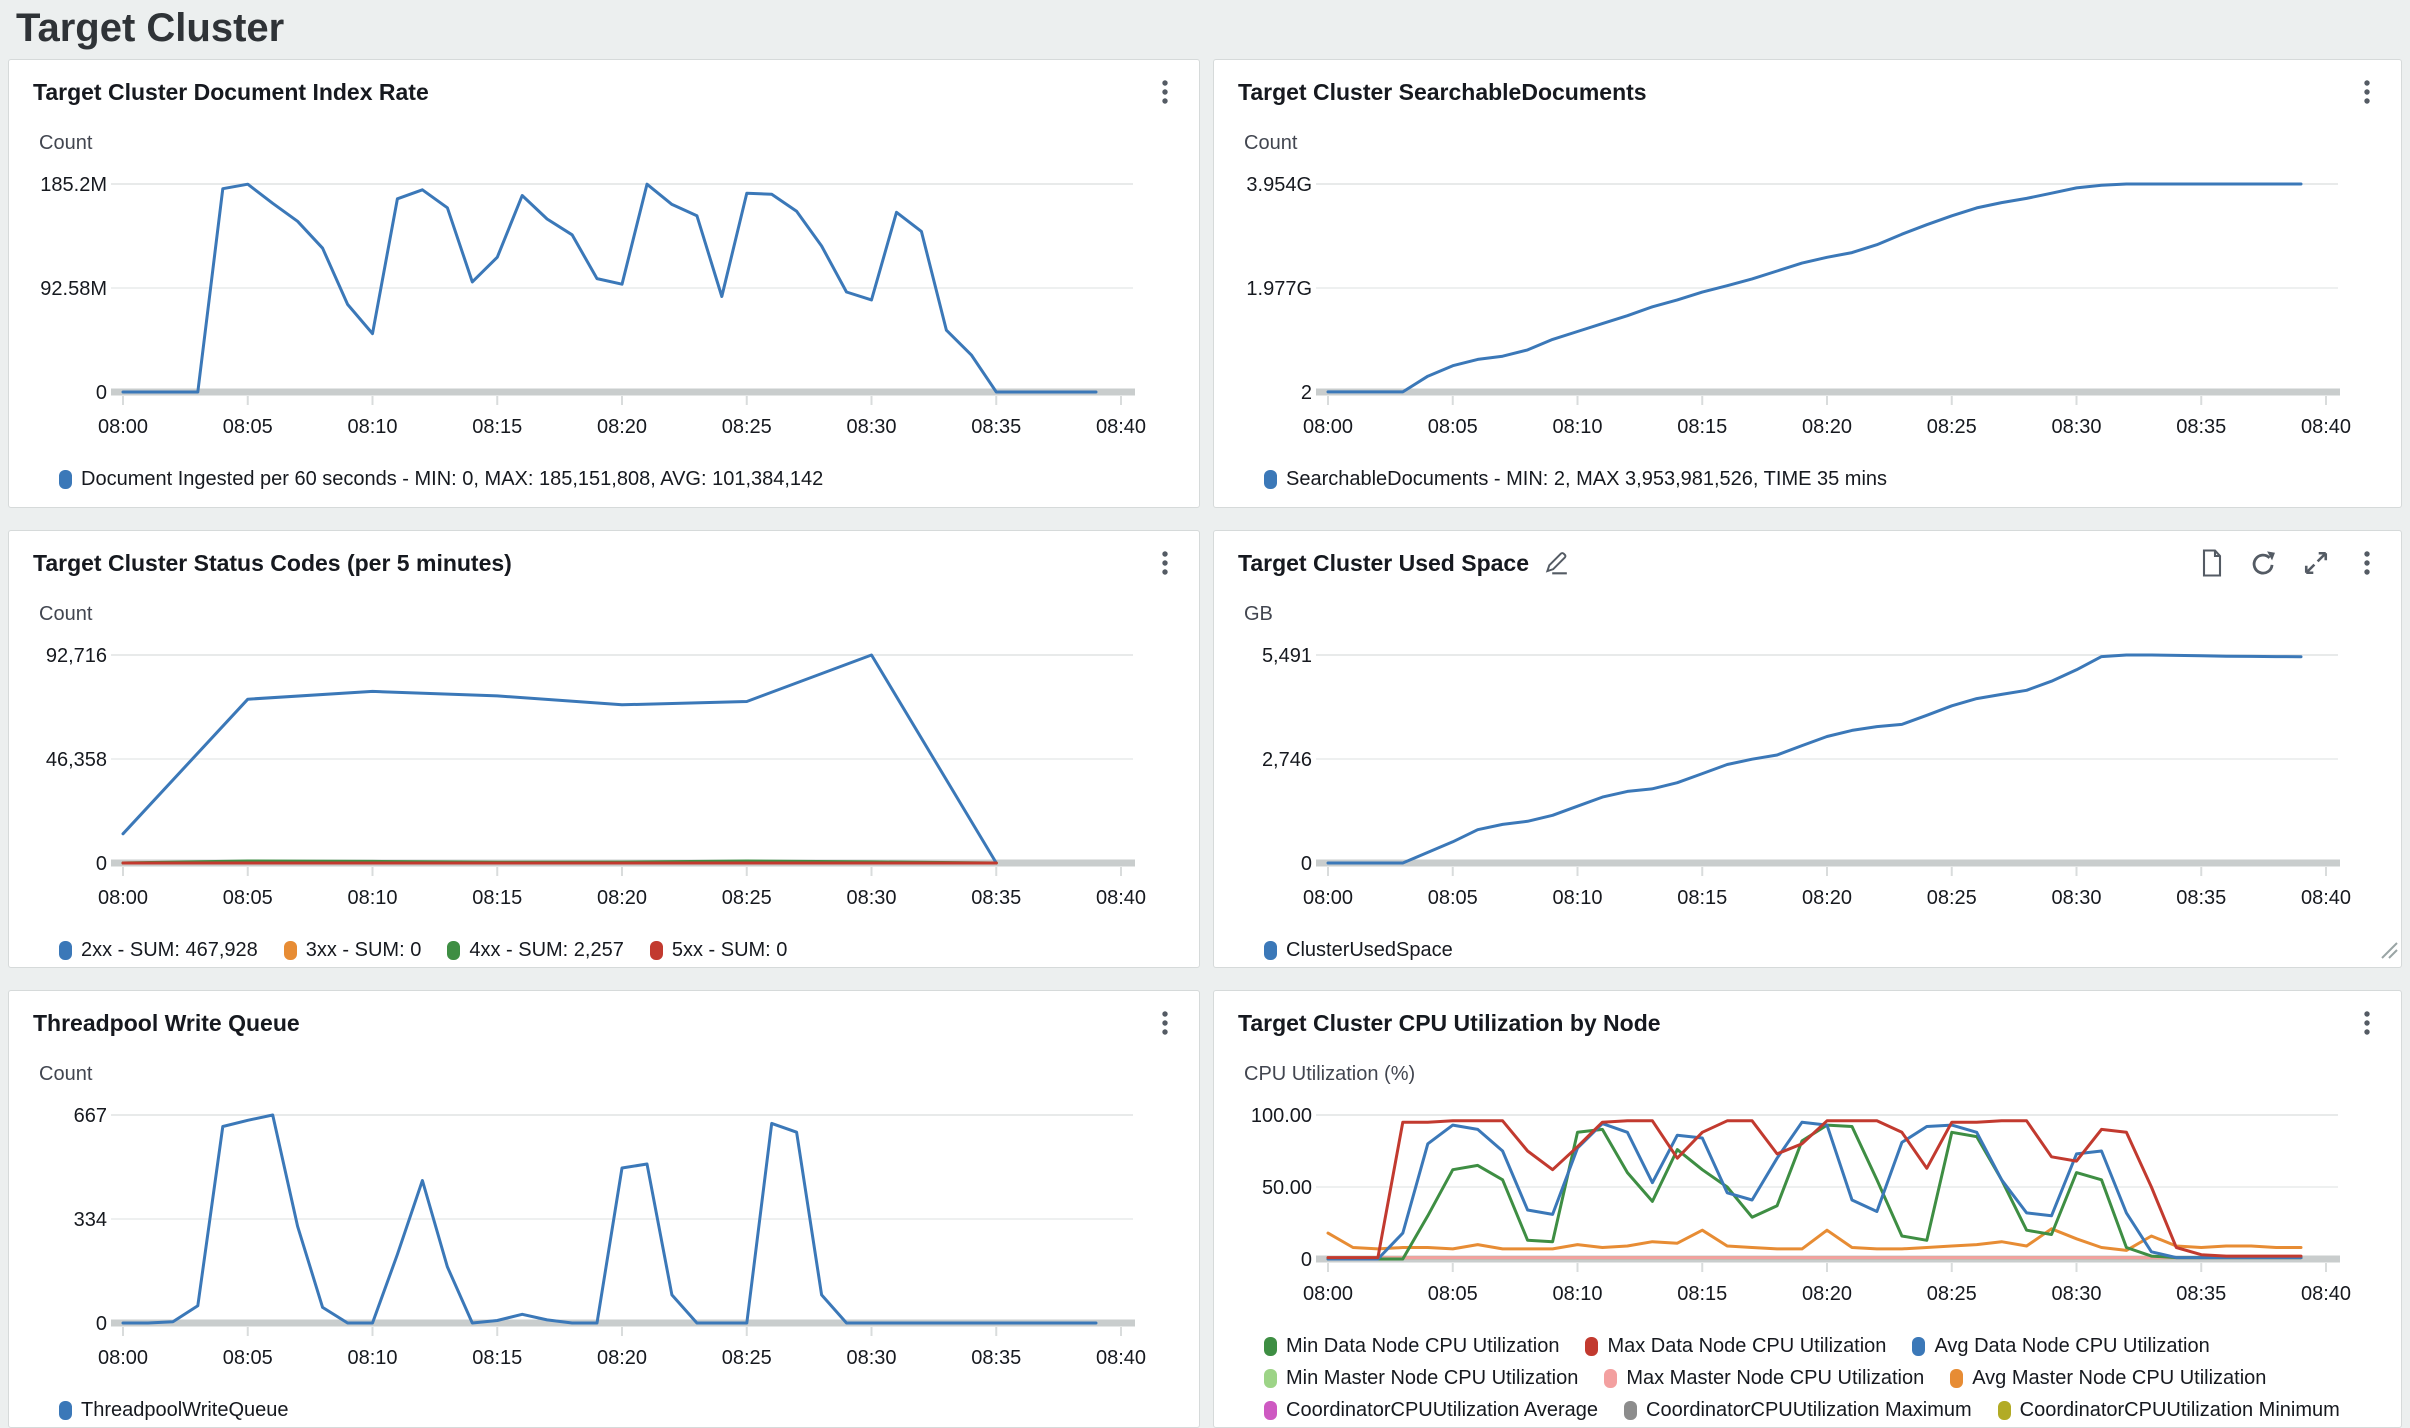 This screenshot has width=2410, height=1428. Describe the element at coordinates (2388, 951) in the screenshot. I see `resize-handle` at that location.